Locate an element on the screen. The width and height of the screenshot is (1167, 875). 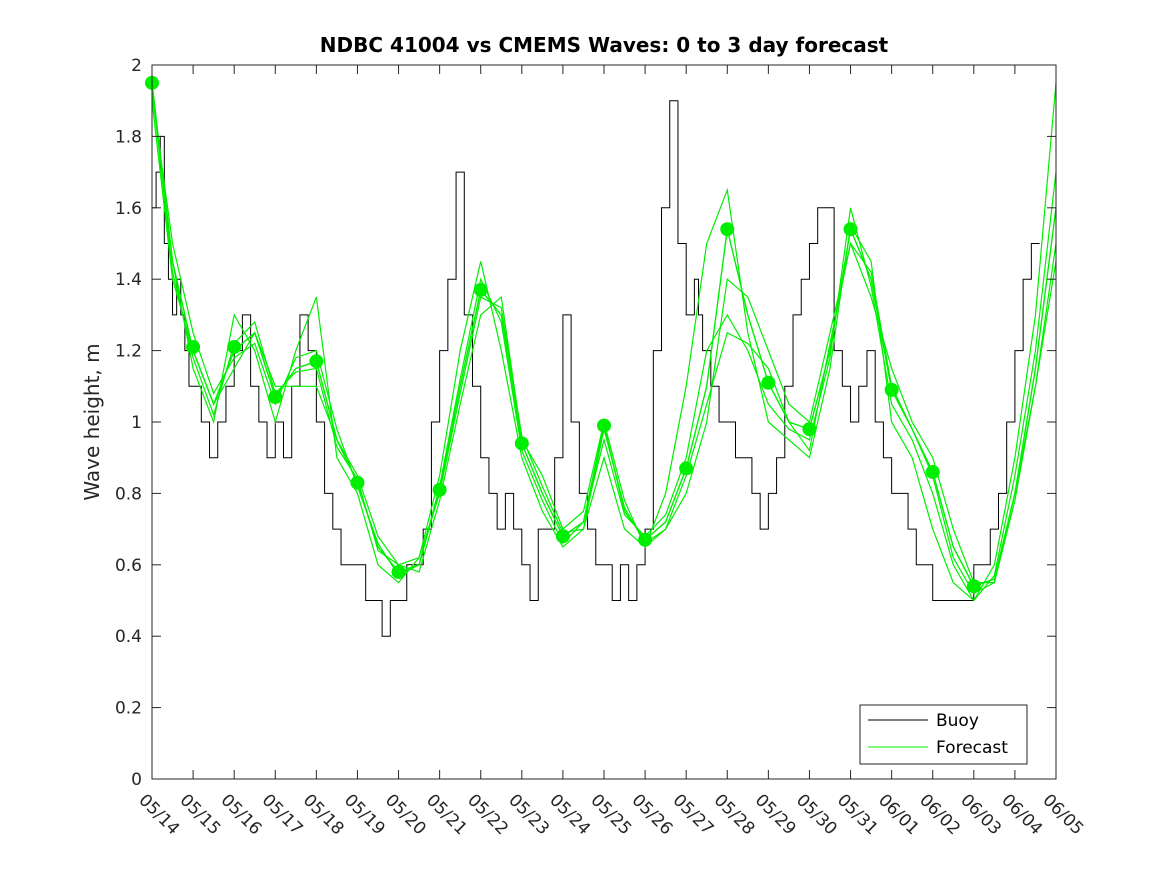
y-tick-label: 1.6 is located at coordinates (128, 209).